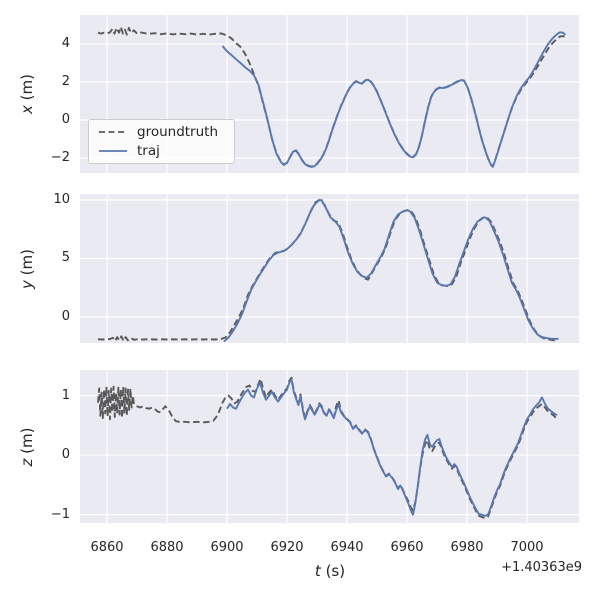 The image size is (600, 600). I want to click on y-tick-label-z-1: 1, so click(65, 395).